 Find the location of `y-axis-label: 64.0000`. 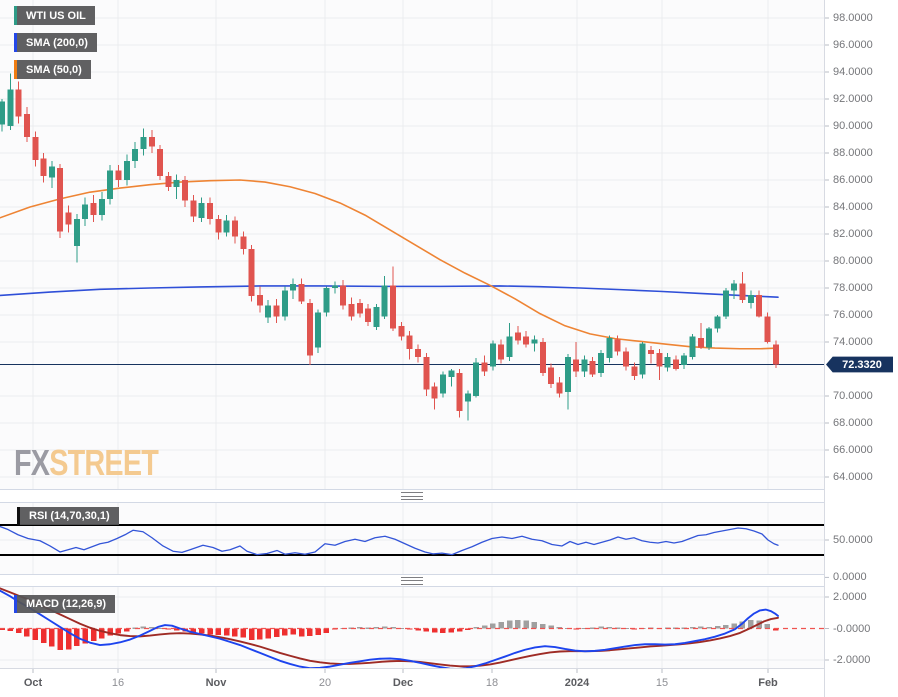

y-axis-label: 64.0000 is located at coordinates (853, 477).